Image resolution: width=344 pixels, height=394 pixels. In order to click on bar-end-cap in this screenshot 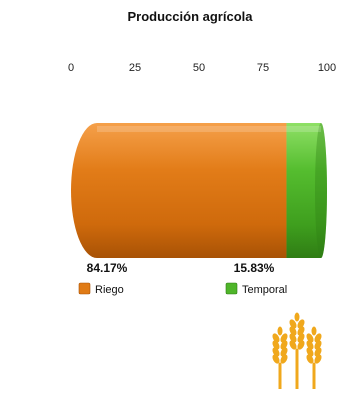, I will do `click(321, 190)`.